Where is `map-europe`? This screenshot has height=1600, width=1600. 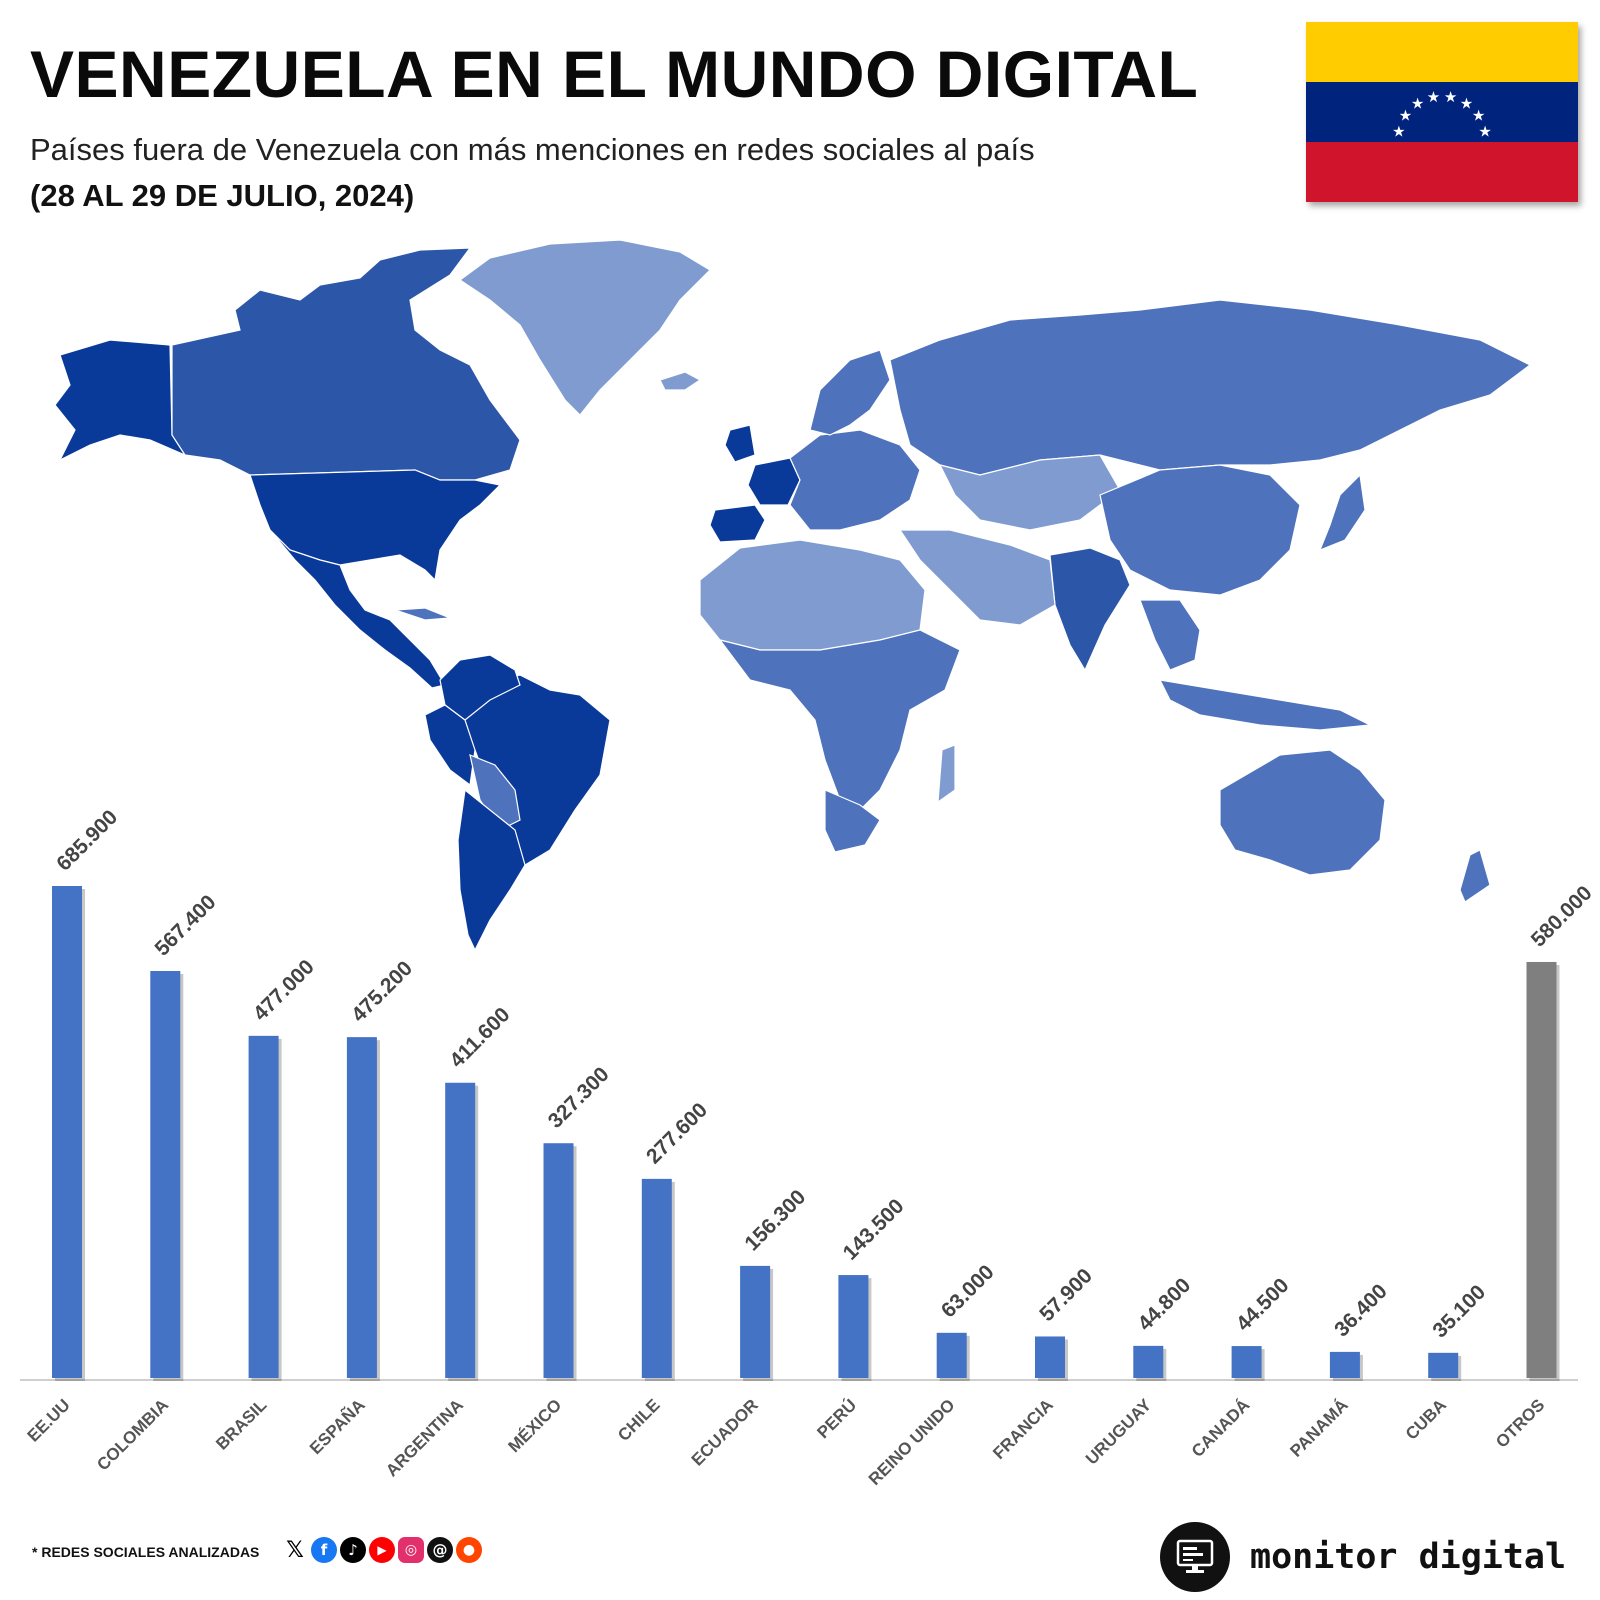
map-europe is located at coordinates (855, 480).